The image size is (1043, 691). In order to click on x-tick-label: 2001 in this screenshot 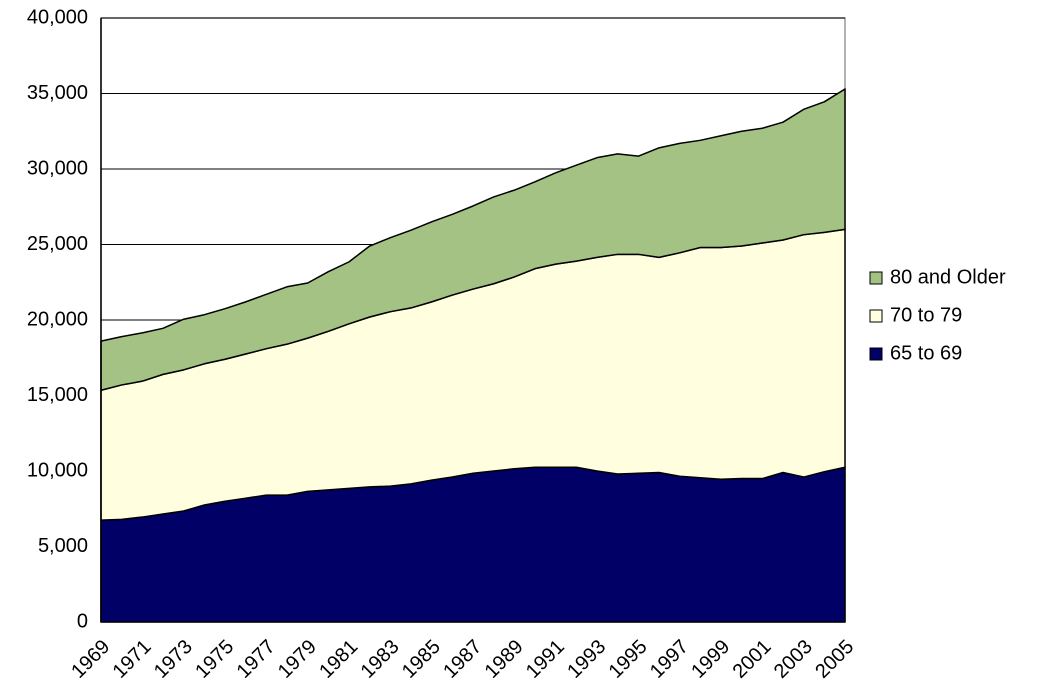, I will do `click(752, 659)`.